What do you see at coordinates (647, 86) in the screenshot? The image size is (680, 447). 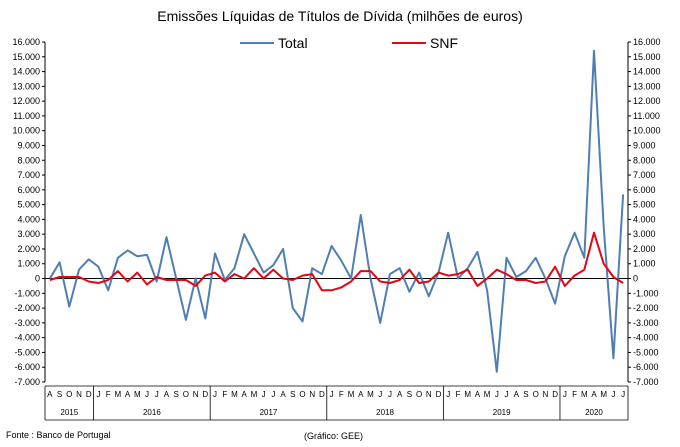 I see `y-tick-label-right: 13.000` at bounding box center [647, 86].